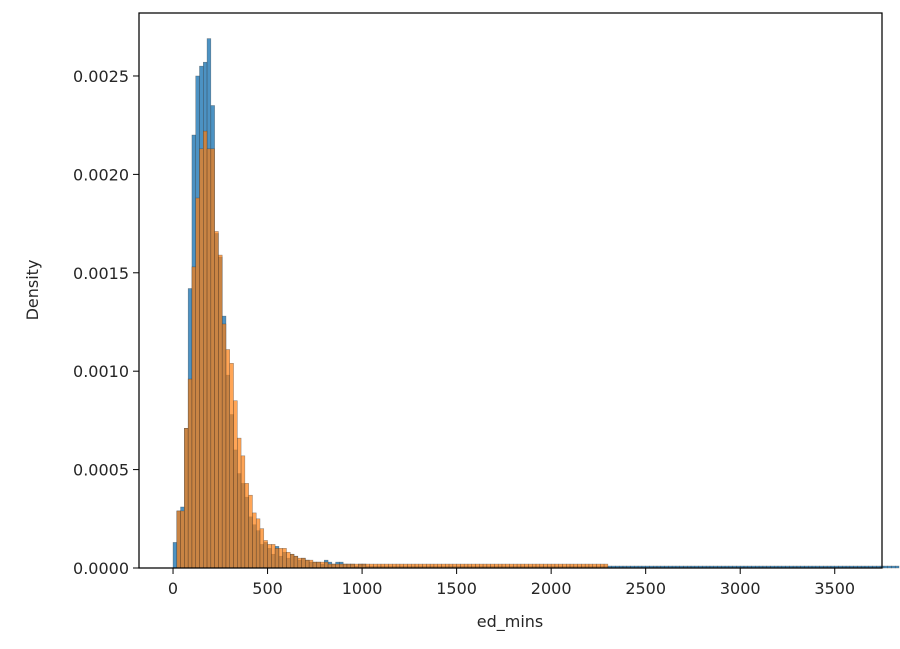  What do you see at coordinates (101, 568) in the screenshot?
I see `y-tick-label: 0.0000` at bounding box center [101, 568].